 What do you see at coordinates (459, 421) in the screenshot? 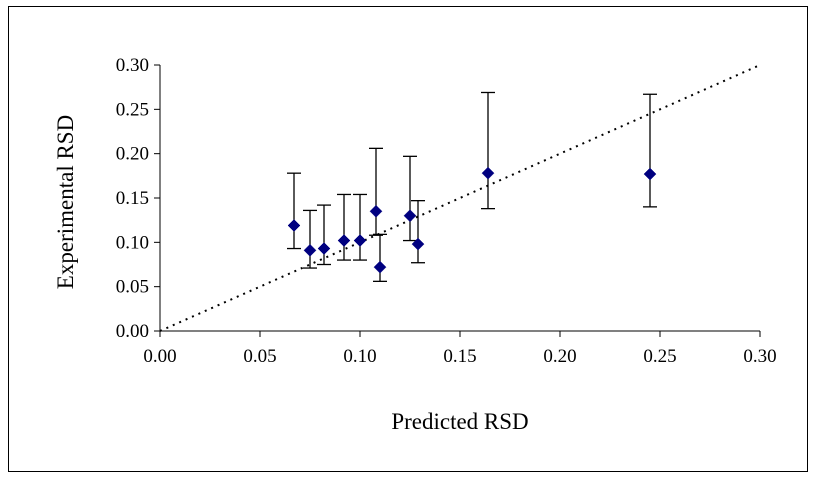
I see `x-axis-title: Predicted RSD` at bounding box center [459, 421].